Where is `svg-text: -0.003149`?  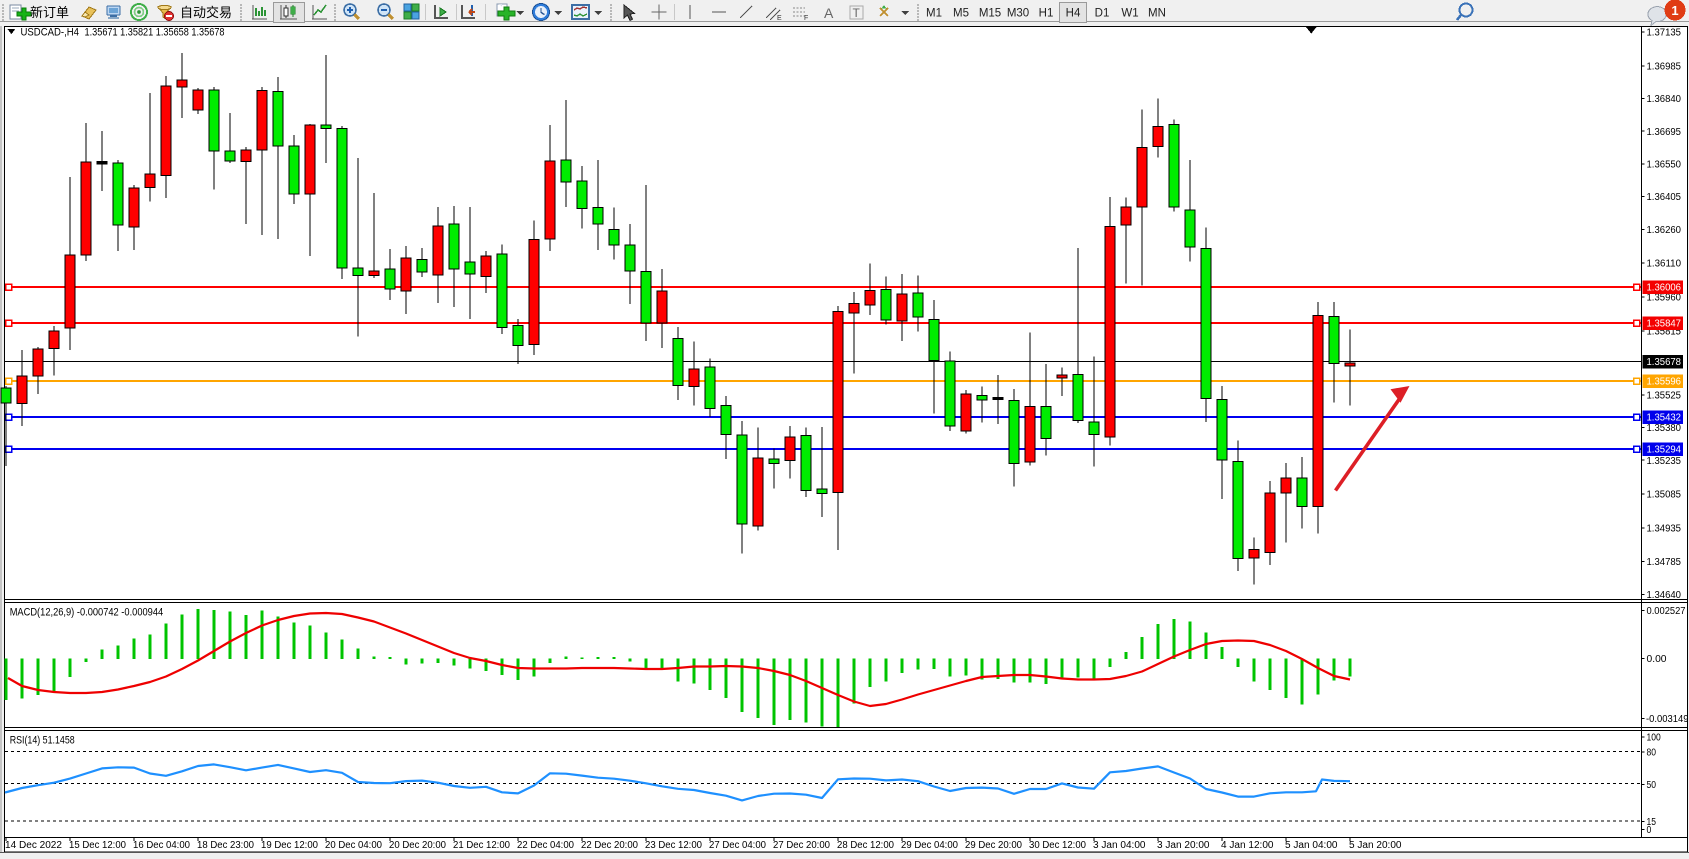 svg-text: -0.003149 is located at coordinates (1667, 719).